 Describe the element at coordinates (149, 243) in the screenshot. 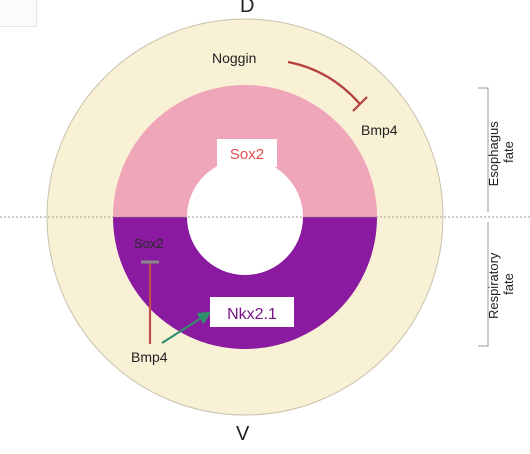

I see `sox2-bottom-label: Sox2` at that location.